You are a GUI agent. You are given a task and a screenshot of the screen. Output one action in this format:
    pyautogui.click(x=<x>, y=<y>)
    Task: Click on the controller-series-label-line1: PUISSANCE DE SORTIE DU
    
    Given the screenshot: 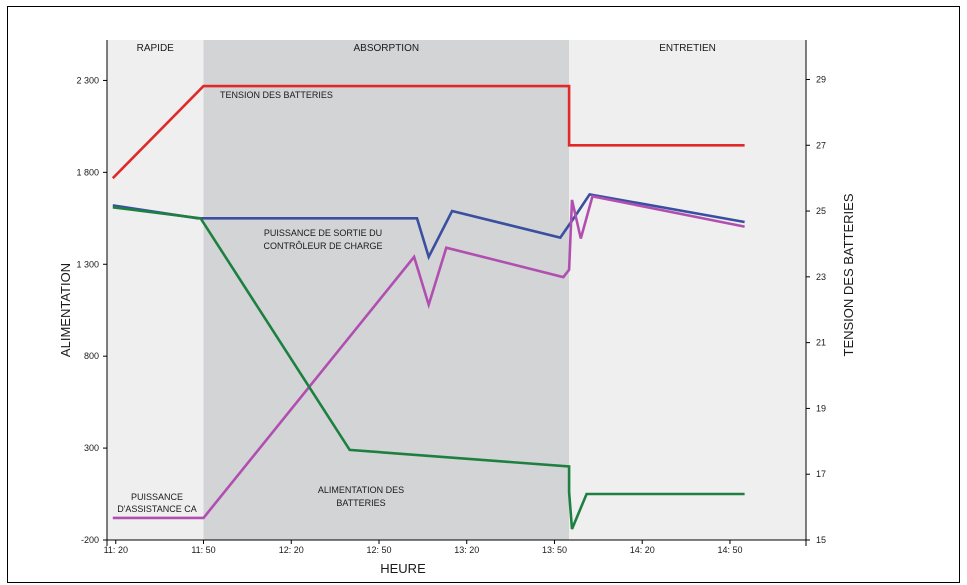 What is the action you would take?
    pyautogui.click(x=323, y=233)
    